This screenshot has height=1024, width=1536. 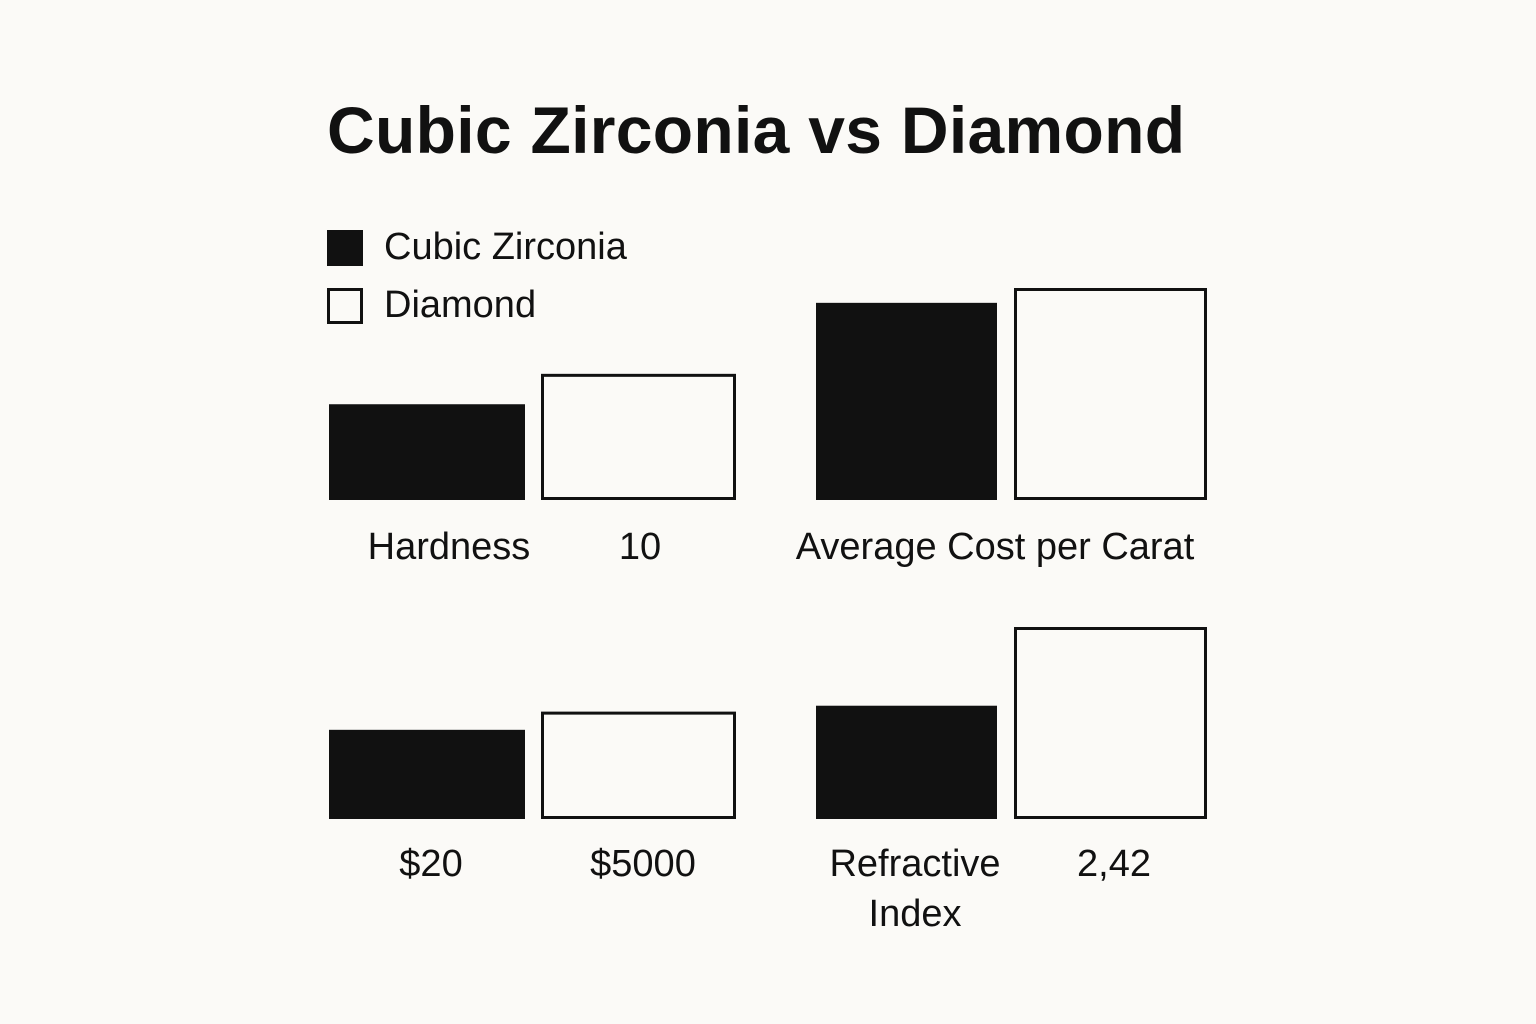 I want to click on bar-refractive-diamond, so click(x=1110, y=723).